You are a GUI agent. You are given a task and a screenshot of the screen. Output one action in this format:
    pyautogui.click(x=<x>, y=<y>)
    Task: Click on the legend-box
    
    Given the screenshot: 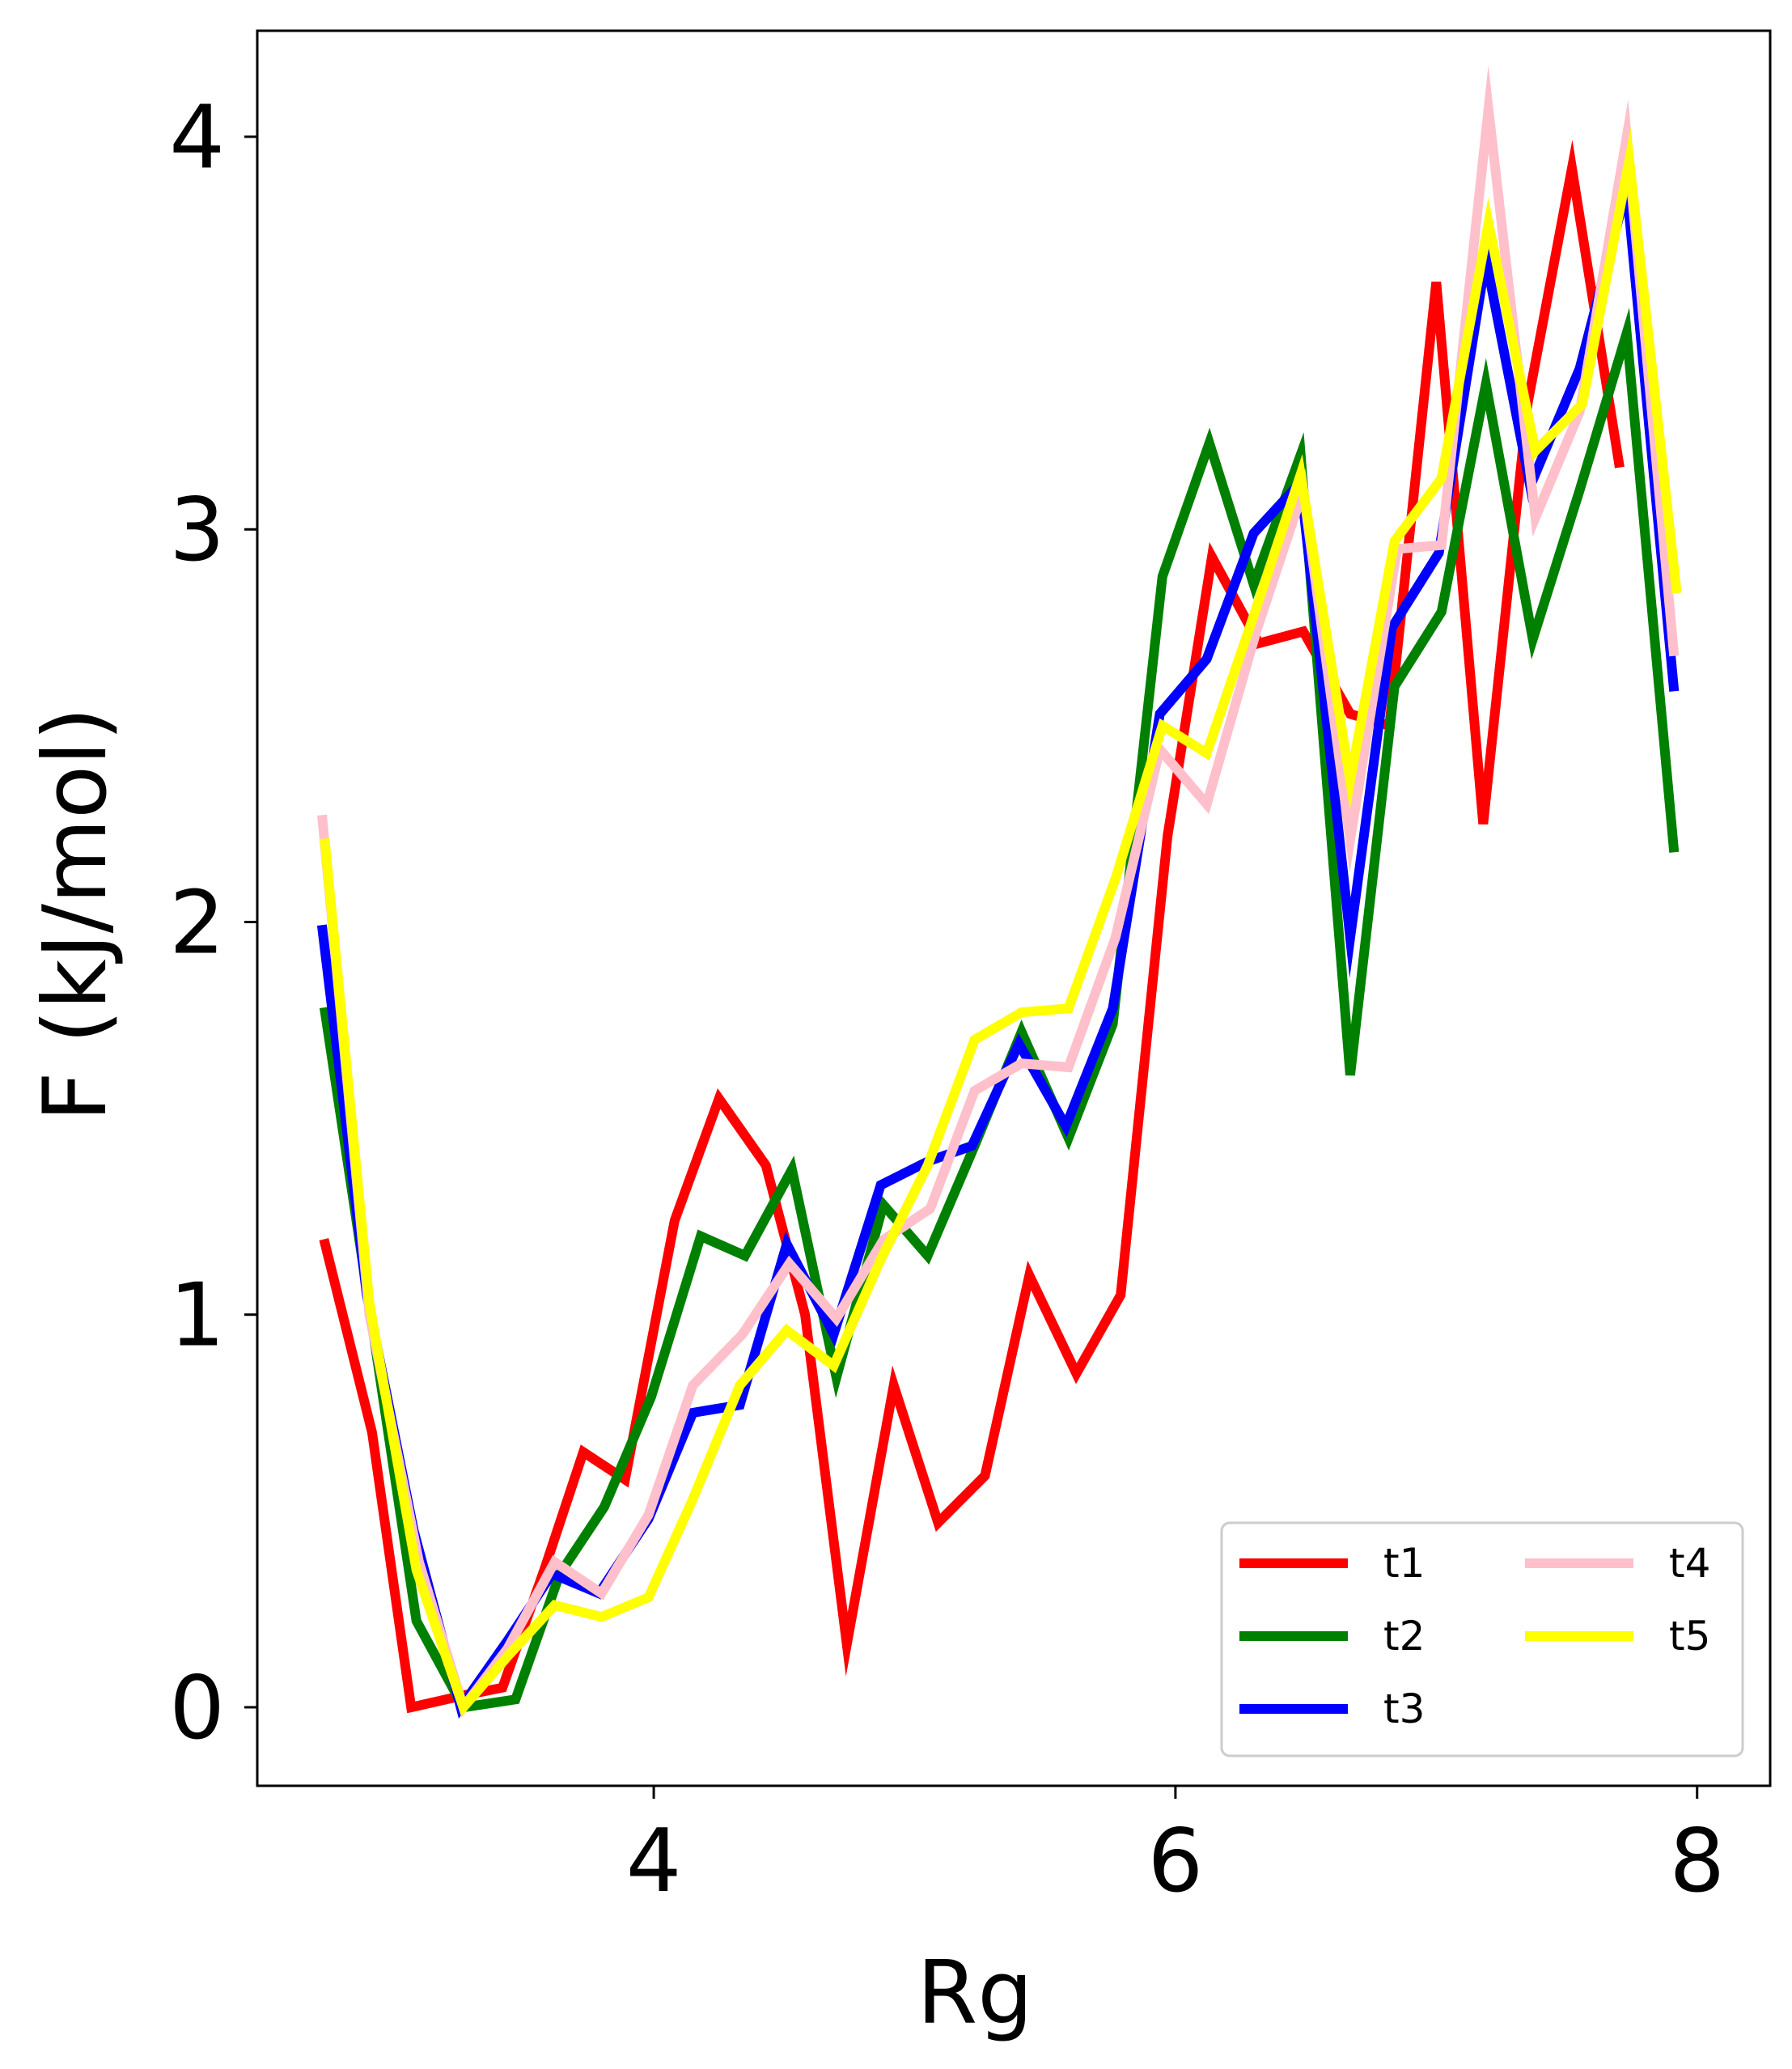 What is the action you would take?
    pyautogui.click(x=1482, y=1639)
    